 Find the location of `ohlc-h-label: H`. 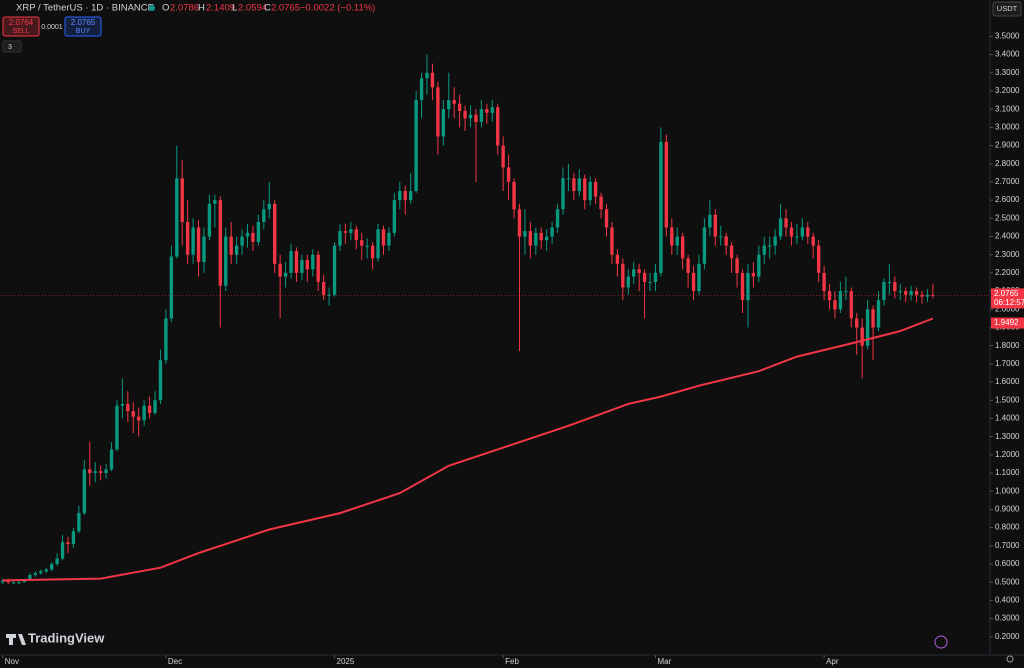

ohlc-h-label: H is located at coordinates (201, 8).